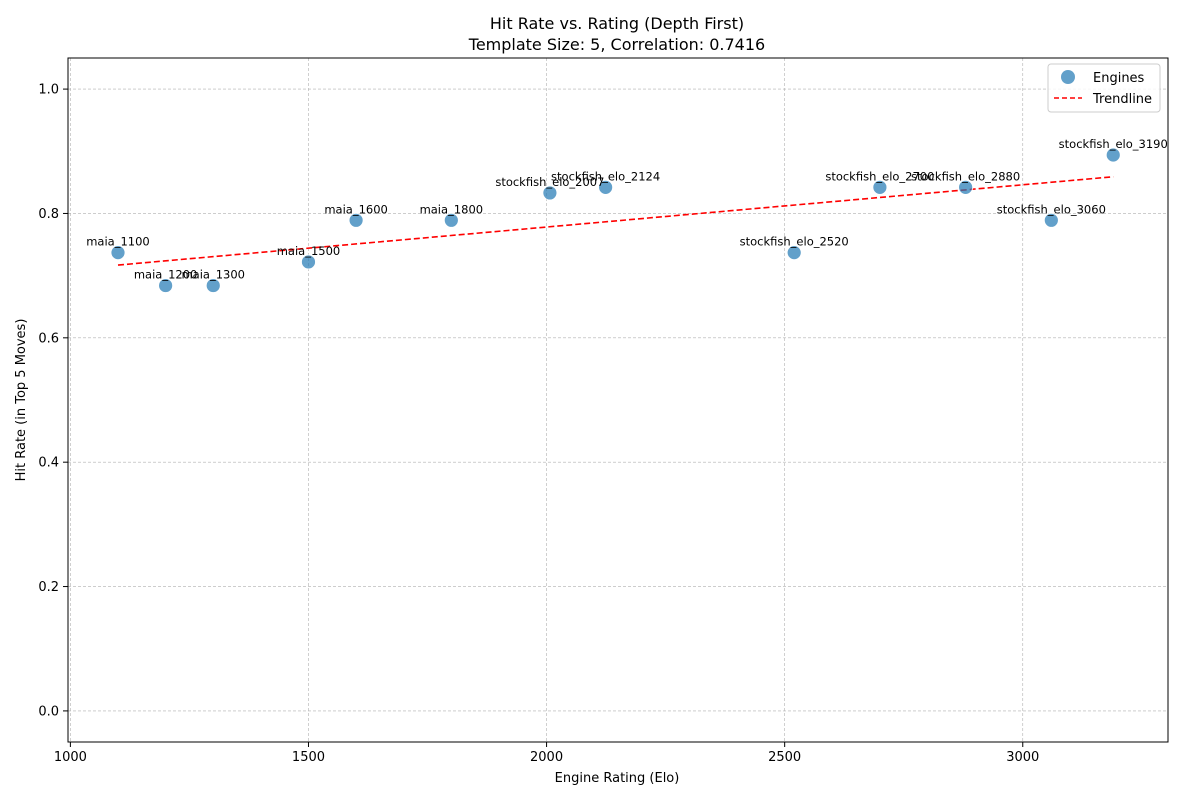 Image resolution: width=1200 pixels, height=800 pixels. What do you see at coordinates (1122, 99) in the screenshot?
I see `legend-label-trendline: Trendline` at bounding box center [1122, 99].